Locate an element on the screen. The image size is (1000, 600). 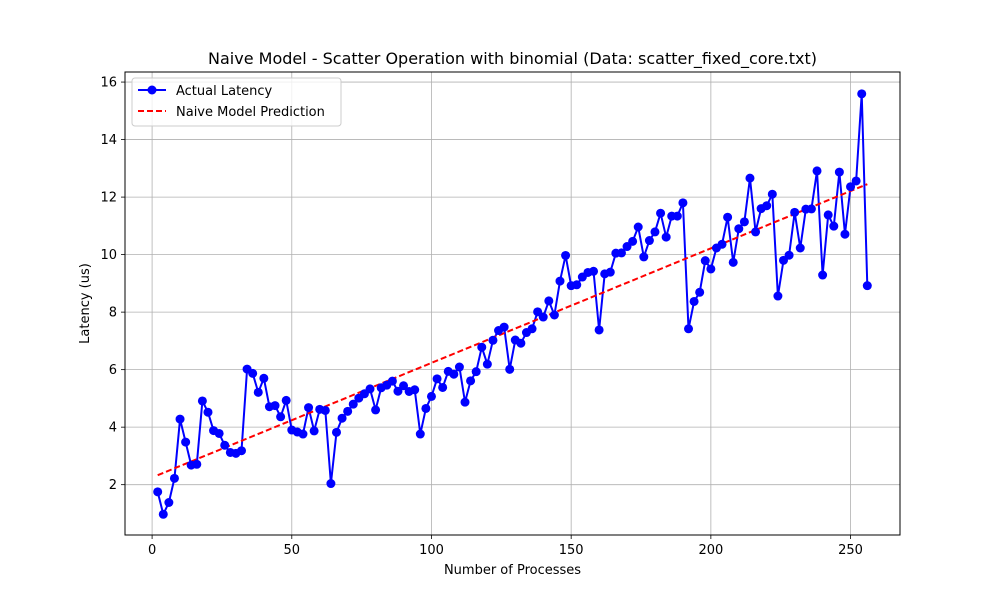
y-tick-label: 6 is located at coordinates (113, 370).